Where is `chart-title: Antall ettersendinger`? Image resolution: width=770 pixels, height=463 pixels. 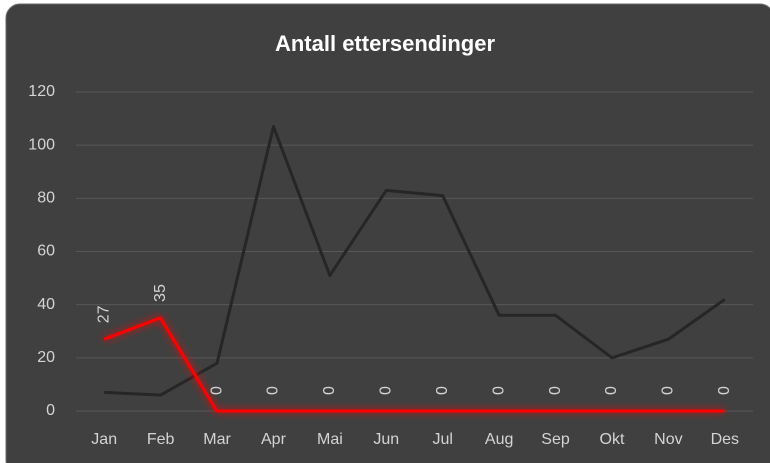
chart-title: Antall ettersendinger is located at coordinates (385, 43).